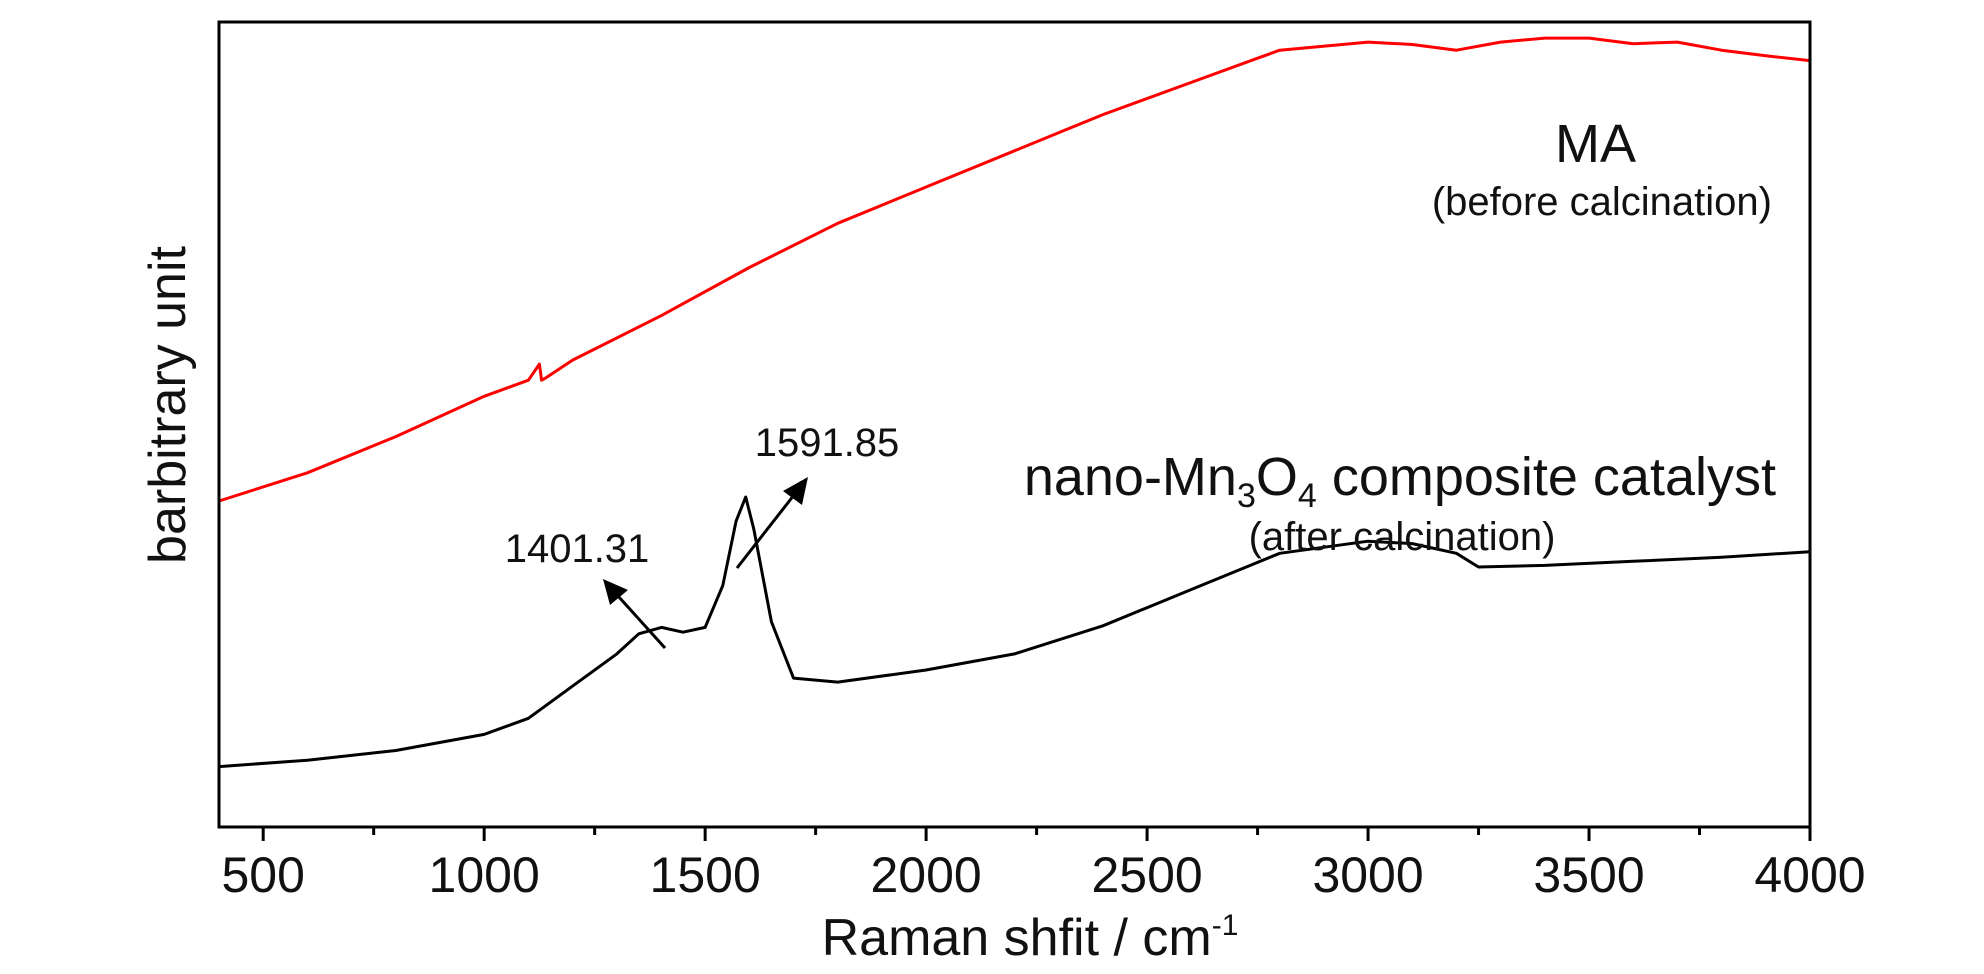 The image size is (1984, 974). Describe the element at coordinates (1809, 875) in the screenshot. I see `x-tick-label-4000: 4000` at that location.